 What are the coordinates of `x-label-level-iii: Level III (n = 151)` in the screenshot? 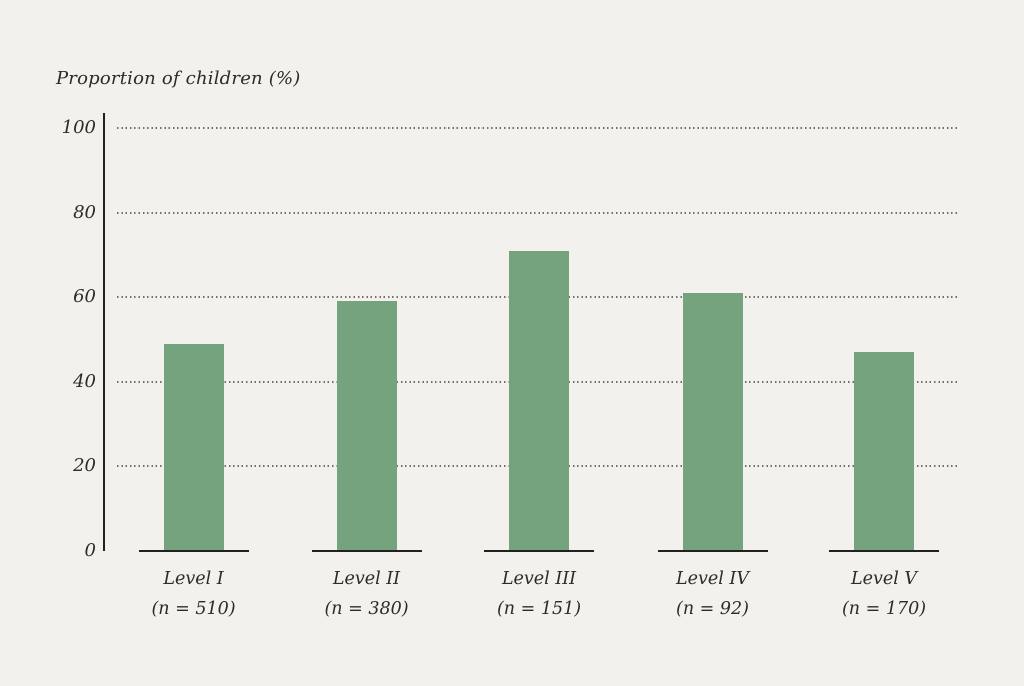 It's located at (539, 594).